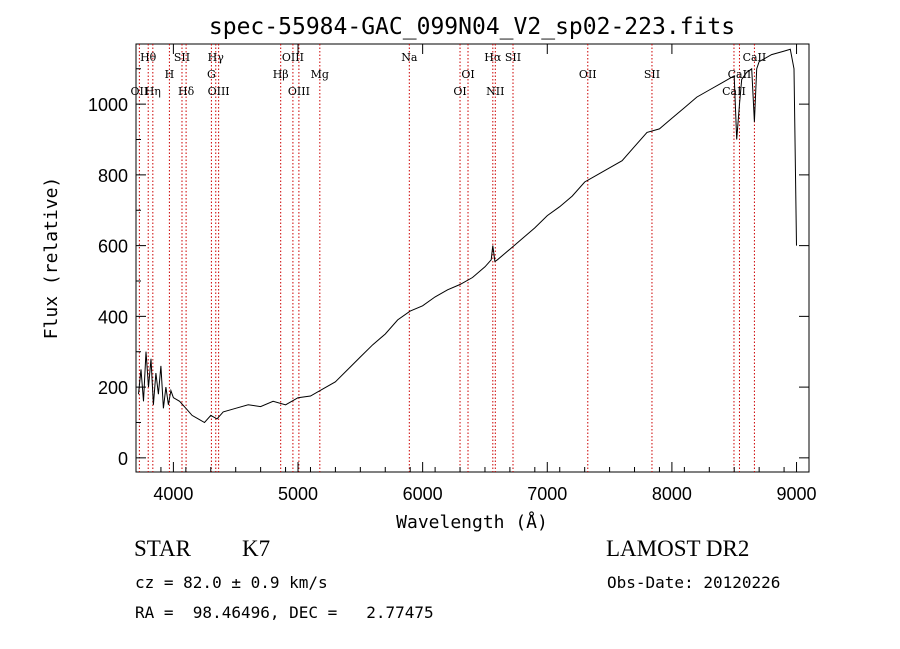 This screenshot has width=900, height=649. Describe the element at coordinates (284, 612) in the screenshot. I see `coordinates-readout: RA = 98.46496, DEC = 2.77475` at that location.